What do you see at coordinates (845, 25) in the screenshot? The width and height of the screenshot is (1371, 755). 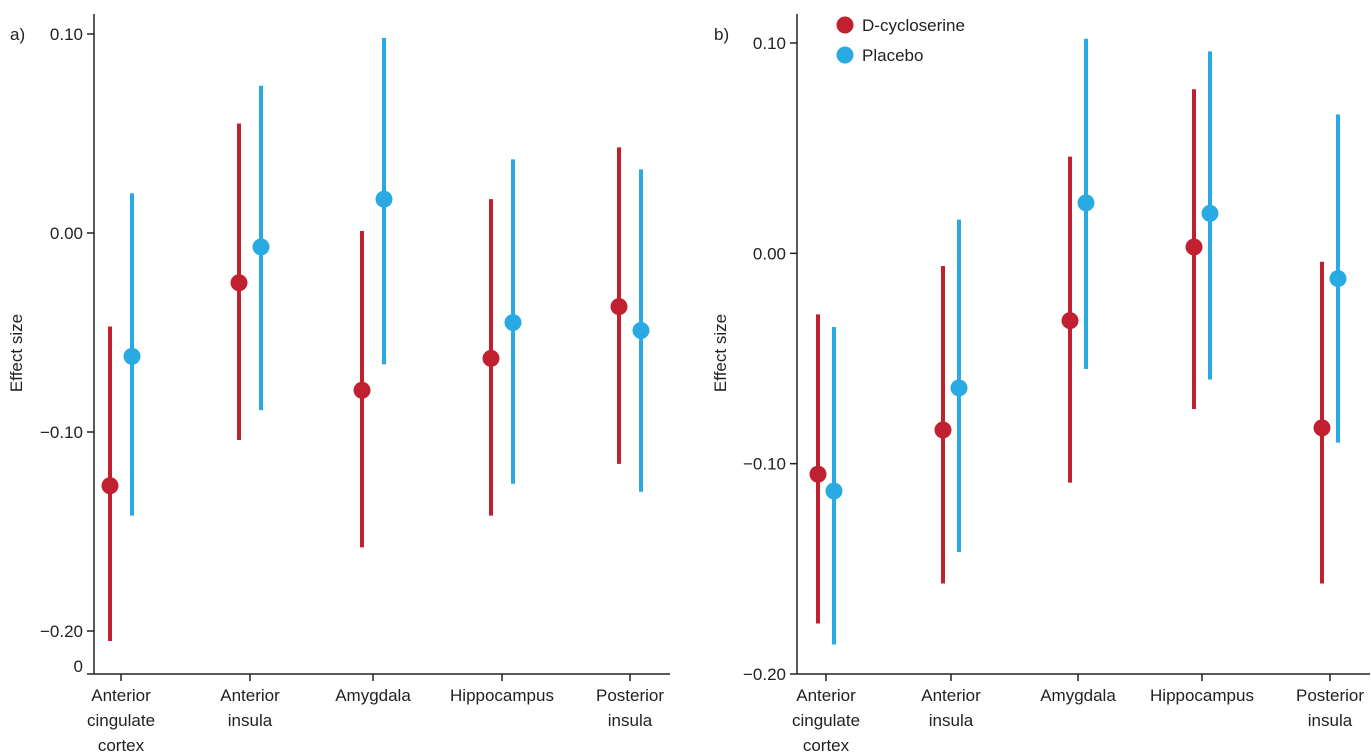 I see `legend-marker-dcycloserine` at bounding box center [845, 25].